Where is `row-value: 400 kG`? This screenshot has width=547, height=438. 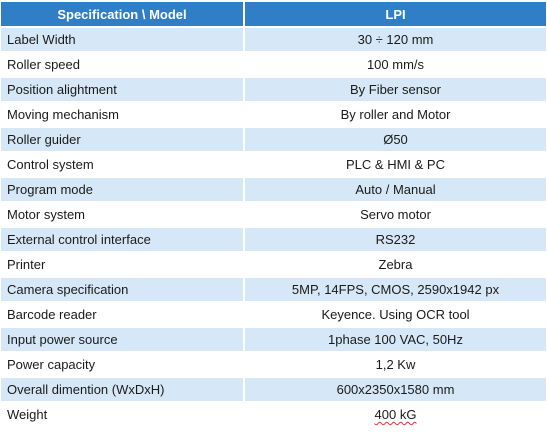 row-value: 400 kG is located at coordinates (395, 413).